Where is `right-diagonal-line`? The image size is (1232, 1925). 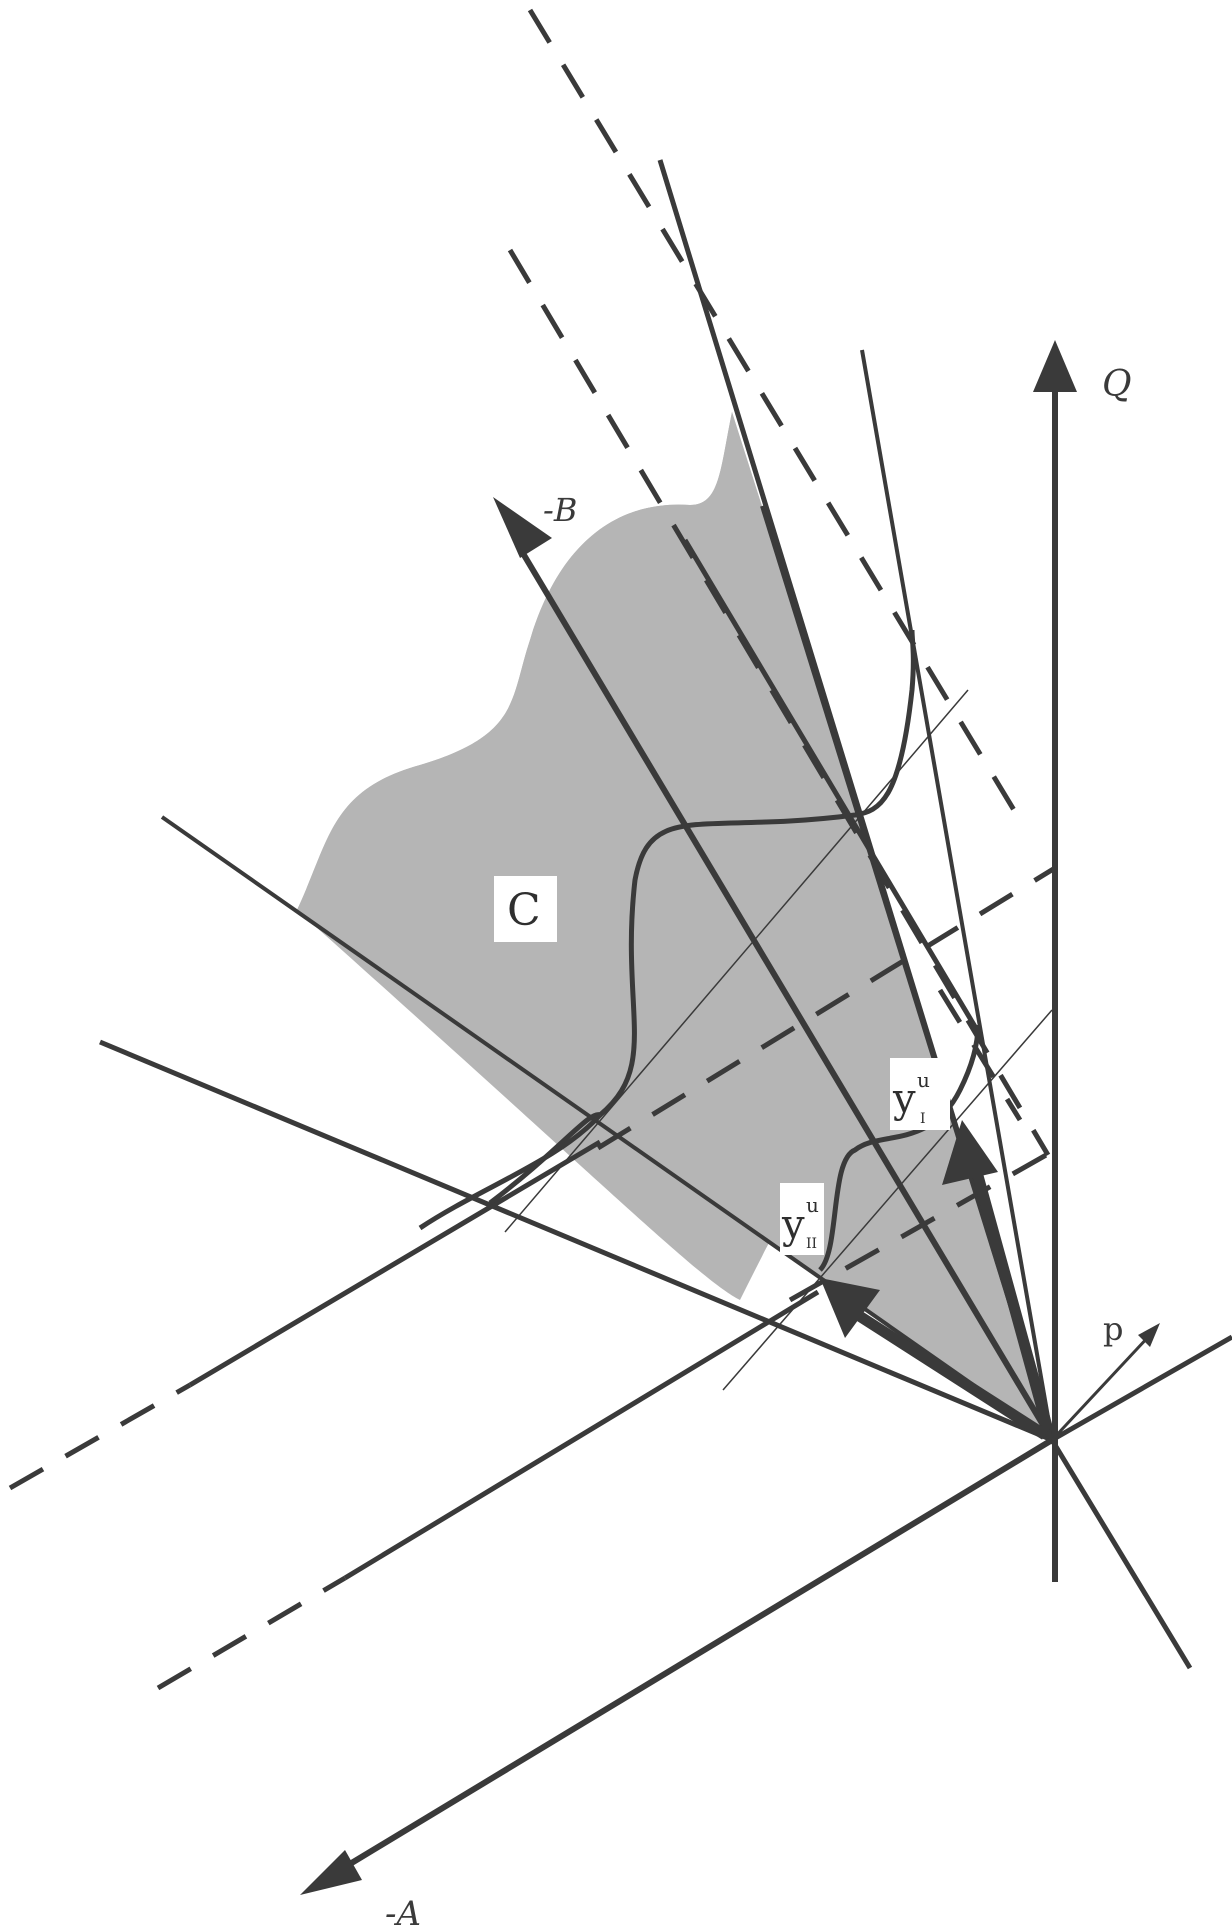 right-diagonal-line is located at coordinates (1121, 1554).